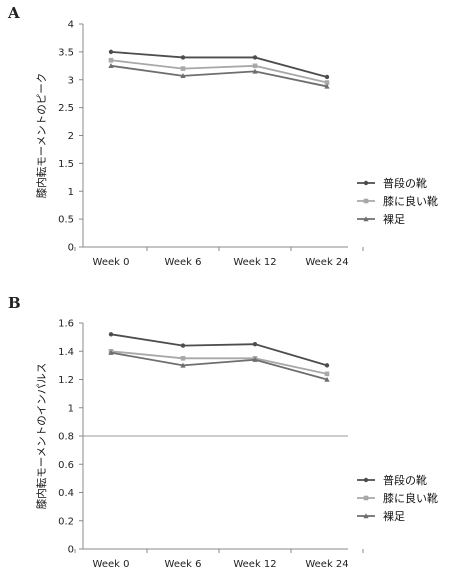  Describe the element at coordinates (66, 52) in the screenshot. I see `y-tick-label: 3.5` at that location.